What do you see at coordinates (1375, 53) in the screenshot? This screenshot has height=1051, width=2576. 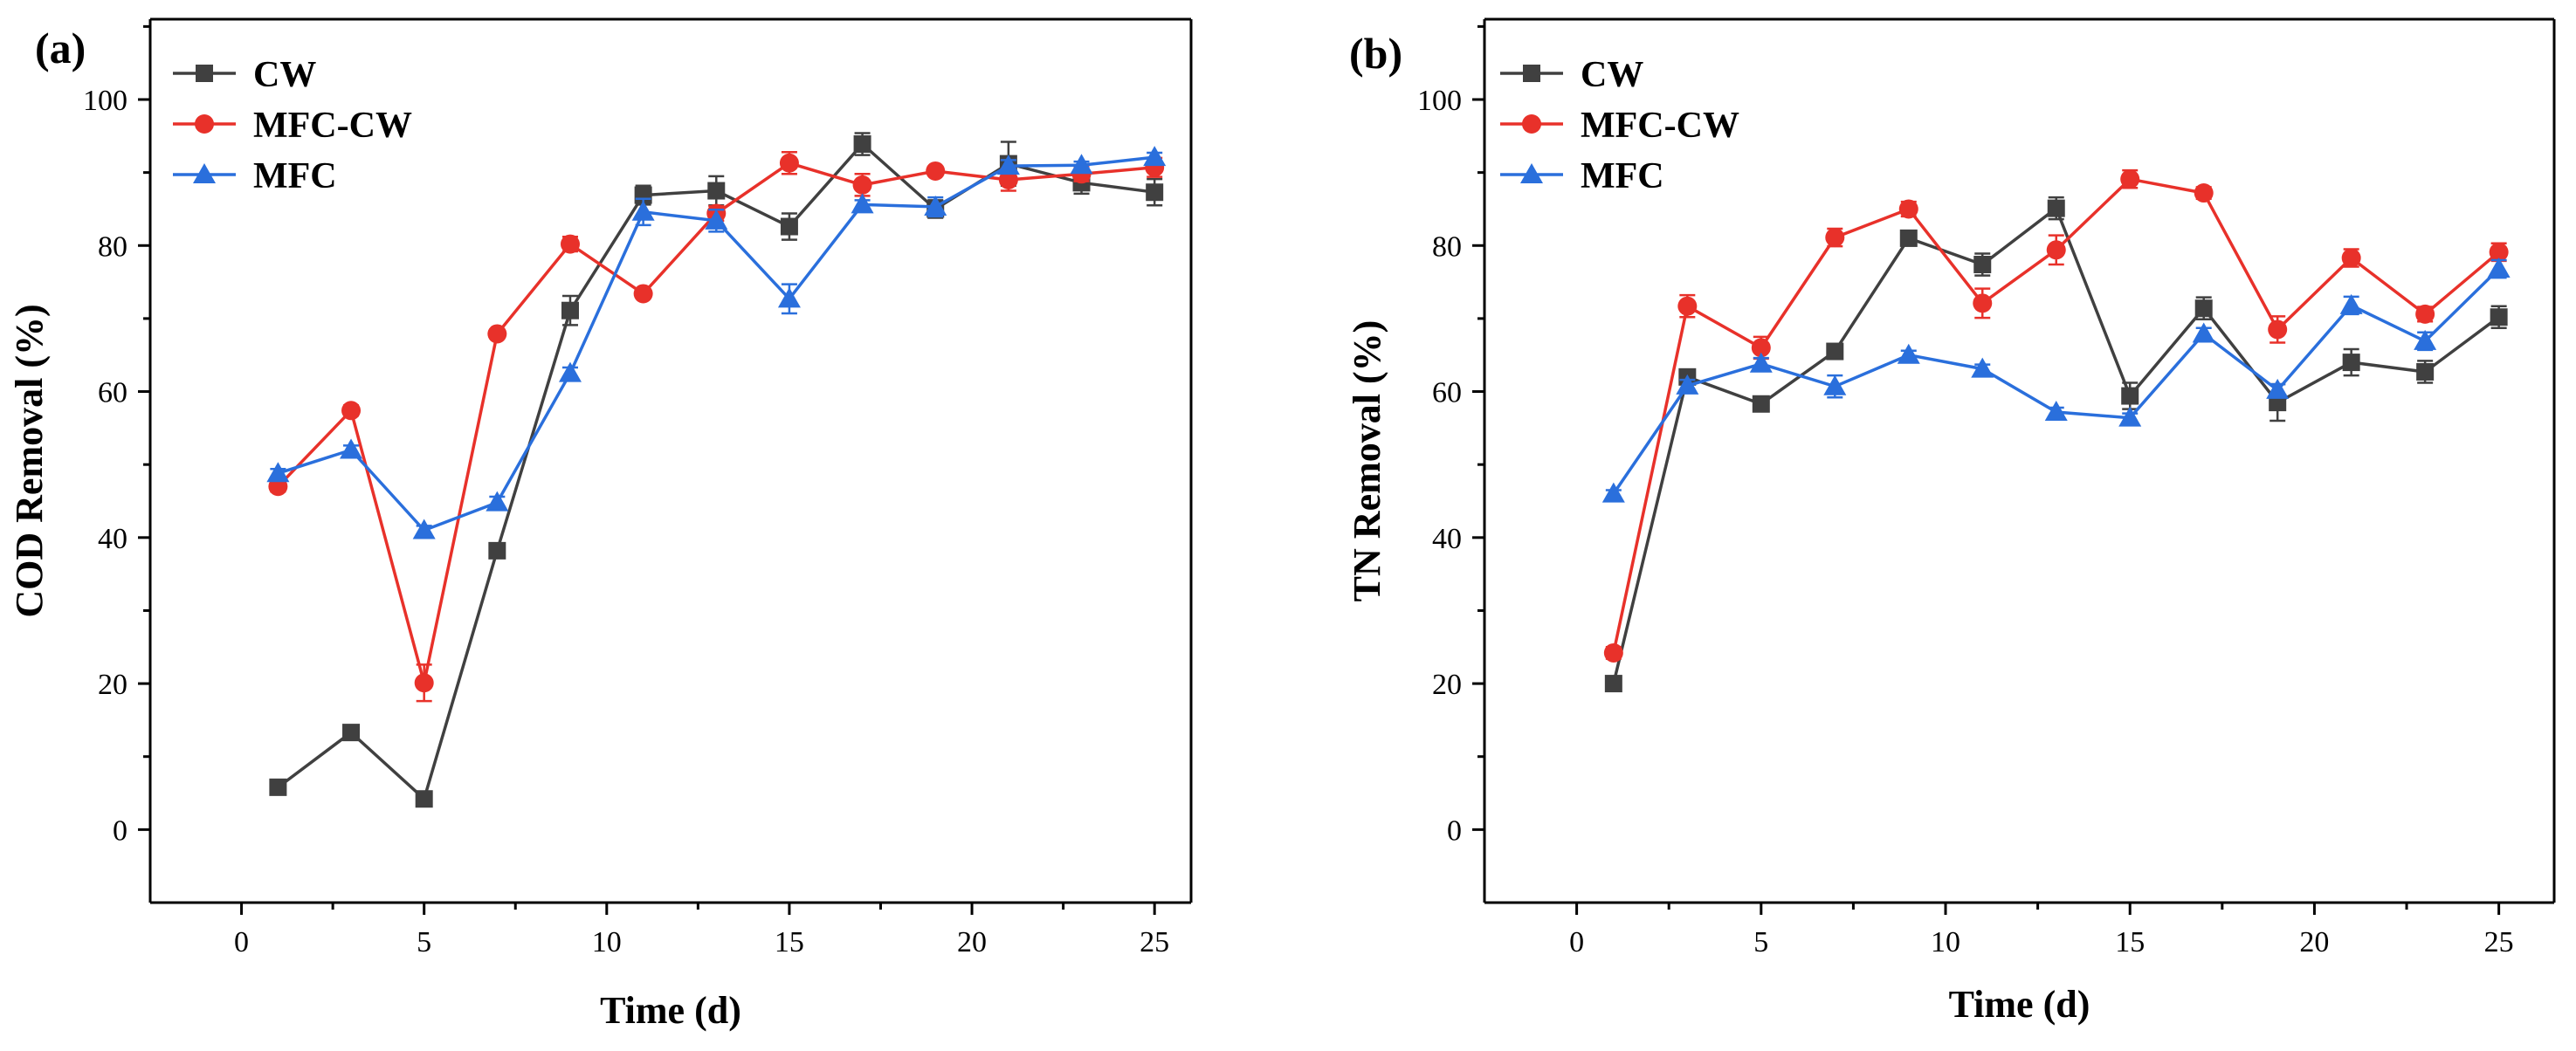 I see `panel-label: (b)` at bounding box center [1375, 53].